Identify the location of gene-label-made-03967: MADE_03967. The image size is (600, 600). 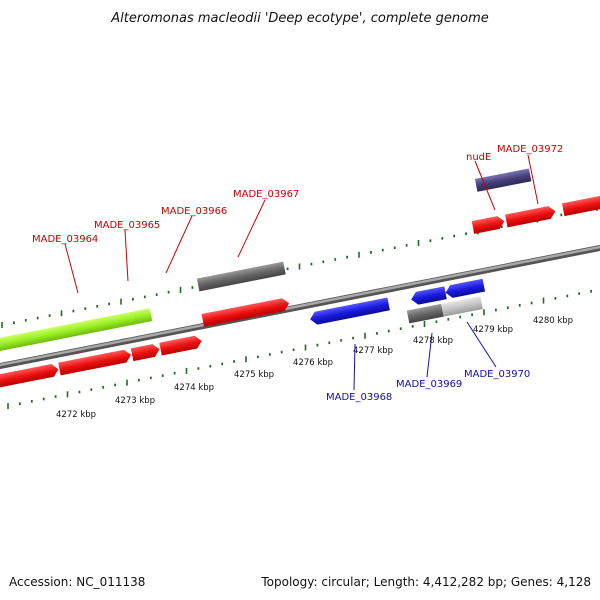
(266, 194).